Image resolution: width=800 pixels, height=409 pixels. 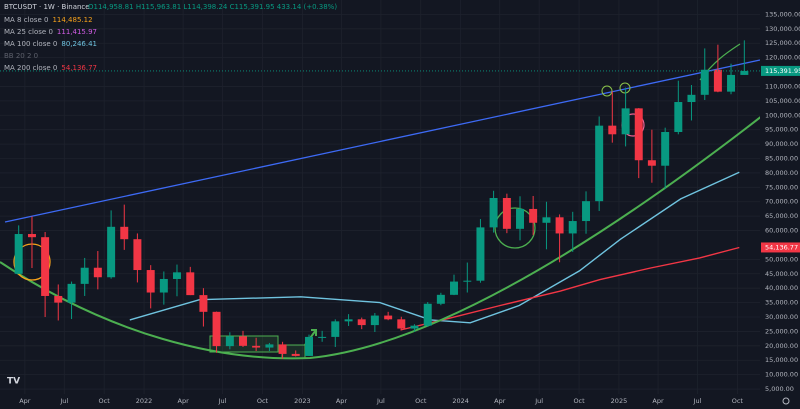 I want to click on y-tick-label: 20,000.00, so click(x=781, y=346).